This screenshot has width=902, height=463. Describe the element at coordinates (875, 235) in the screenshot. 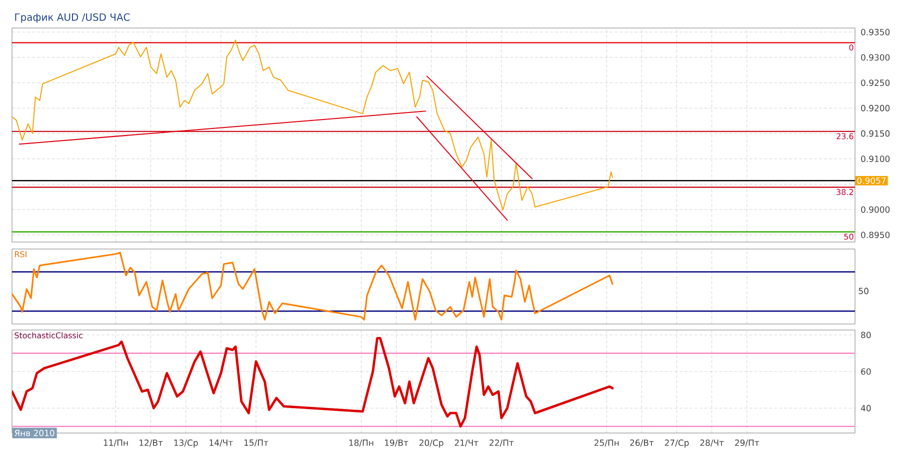

I see `y-tick-label: 0.8950` at that location.